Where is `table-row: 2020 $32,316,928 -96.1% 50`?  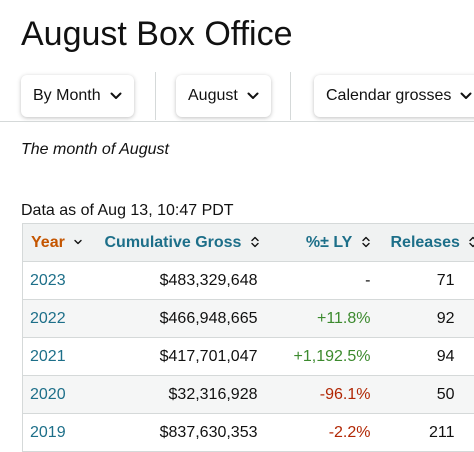 table-row: 2020 $32,316,928 -96.1% 50 is located at coordinates (248, 395).